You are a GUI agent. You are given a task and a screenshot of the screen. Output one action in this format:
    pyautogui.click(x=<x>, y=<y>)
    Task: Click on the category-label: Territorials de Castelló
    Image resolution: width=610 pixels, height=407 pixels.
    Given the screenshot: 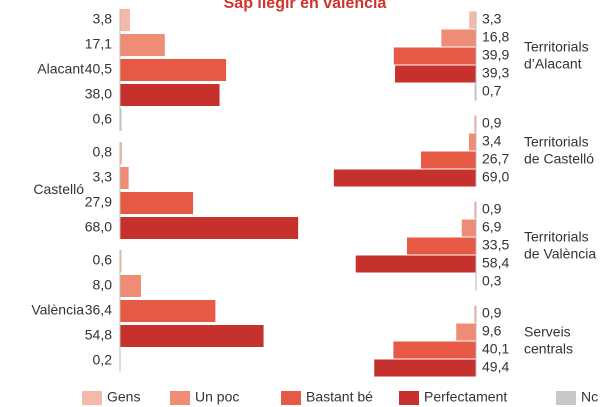 What is the action you would take?
    pyautogui.click(x=559, y=149)
    